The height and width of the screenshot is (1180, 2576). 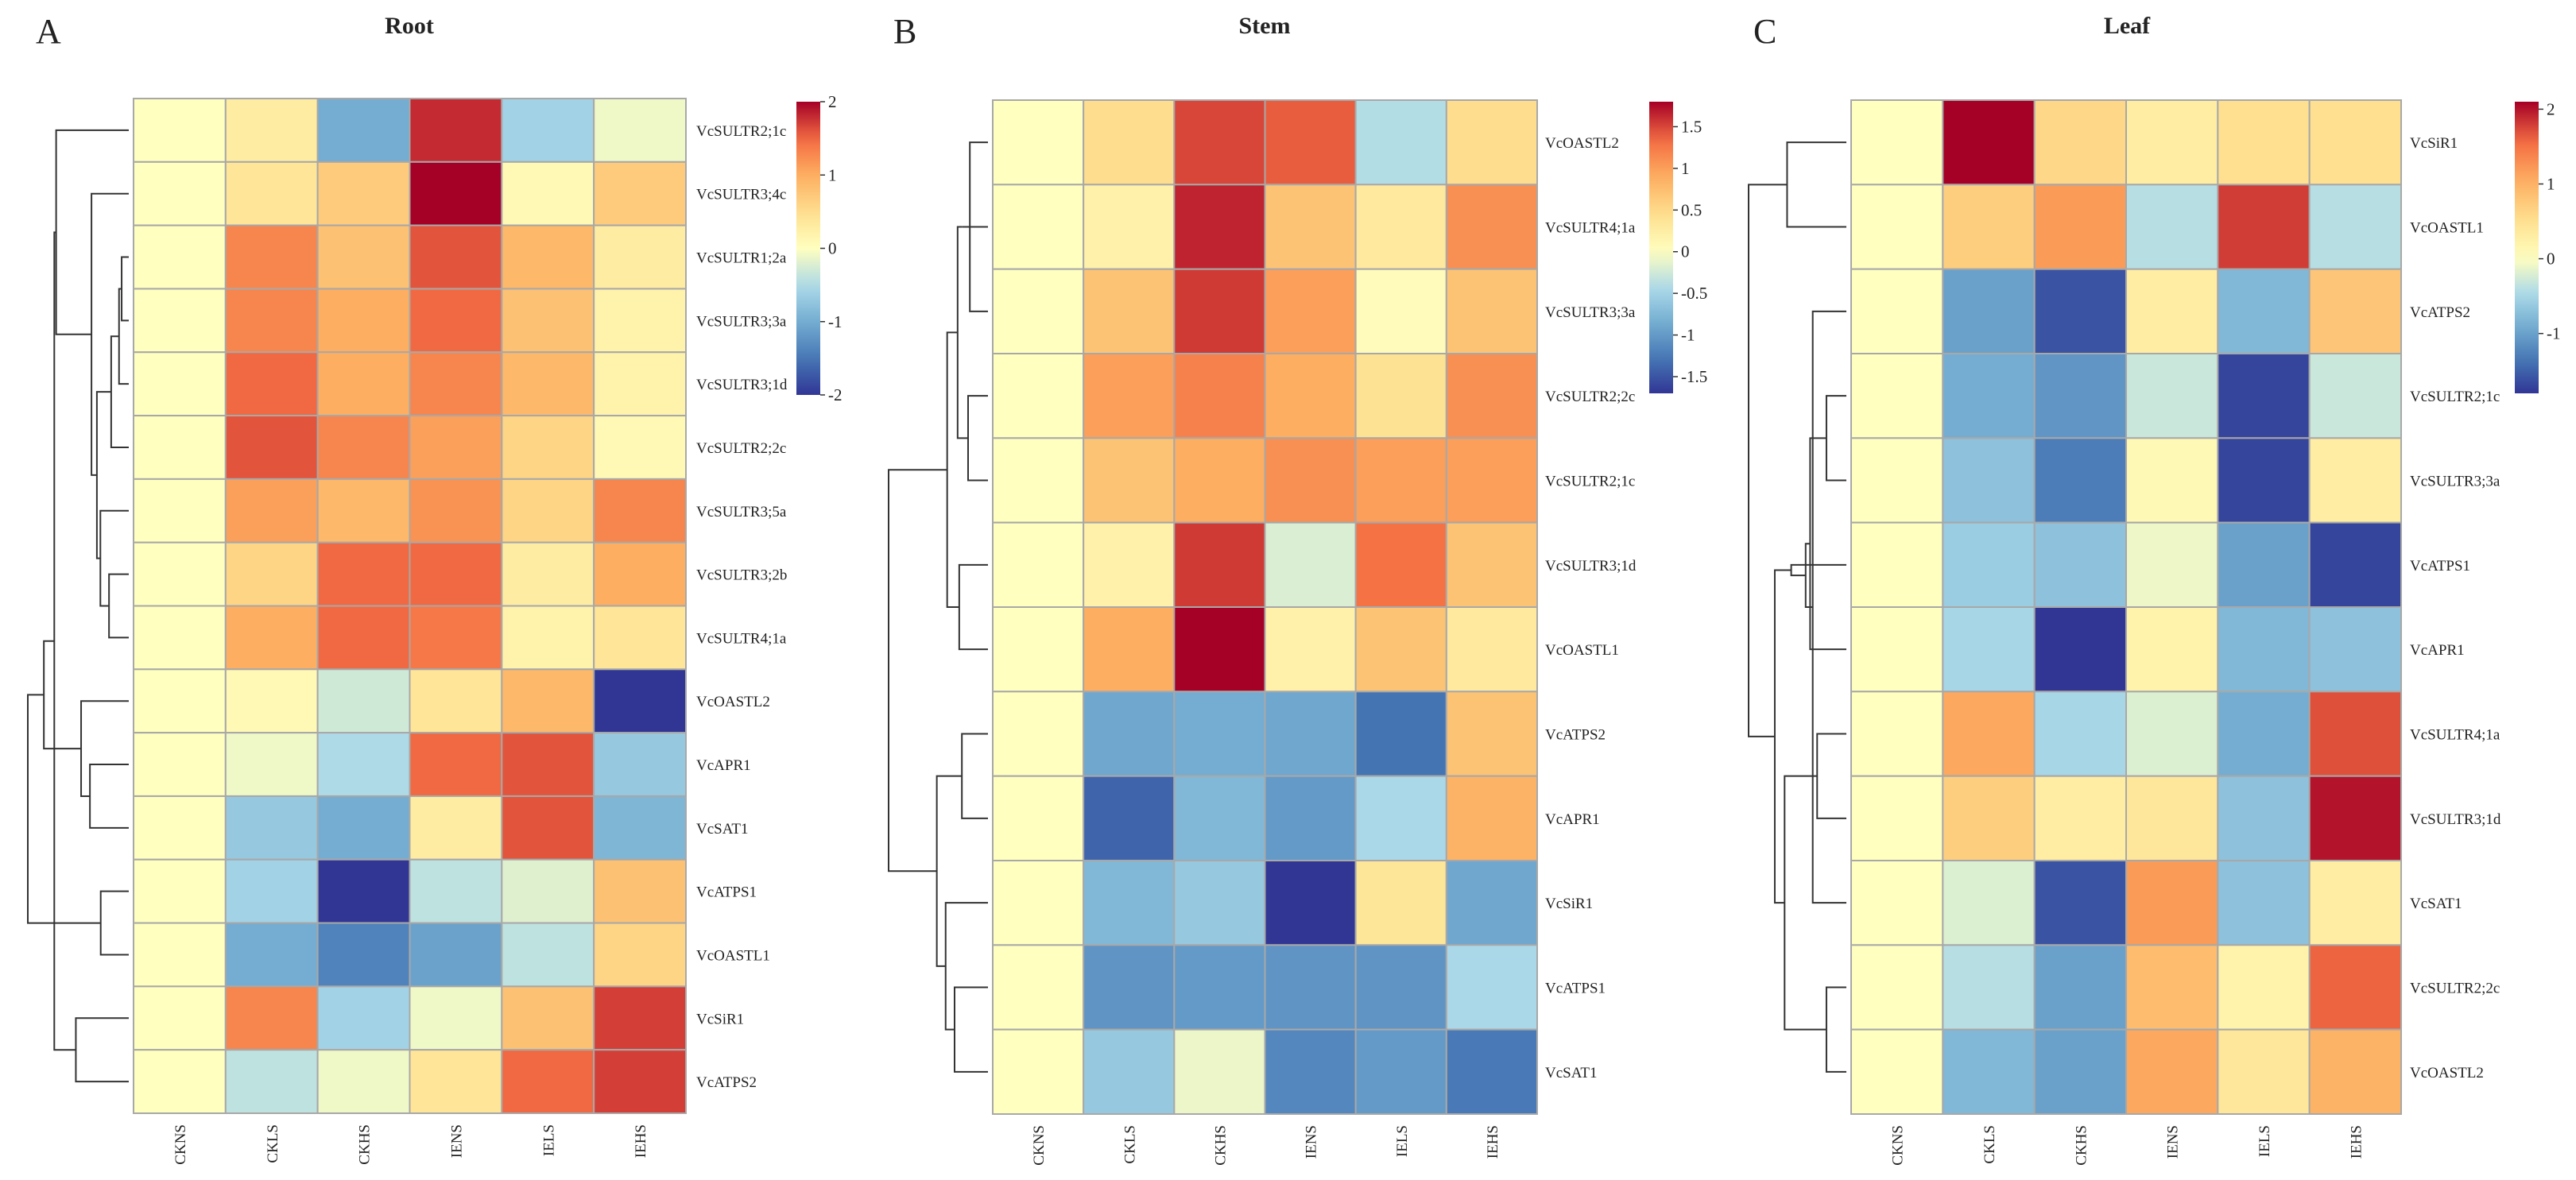 I want to click on column-label: CKHS, so click(x=1220, y=1145).